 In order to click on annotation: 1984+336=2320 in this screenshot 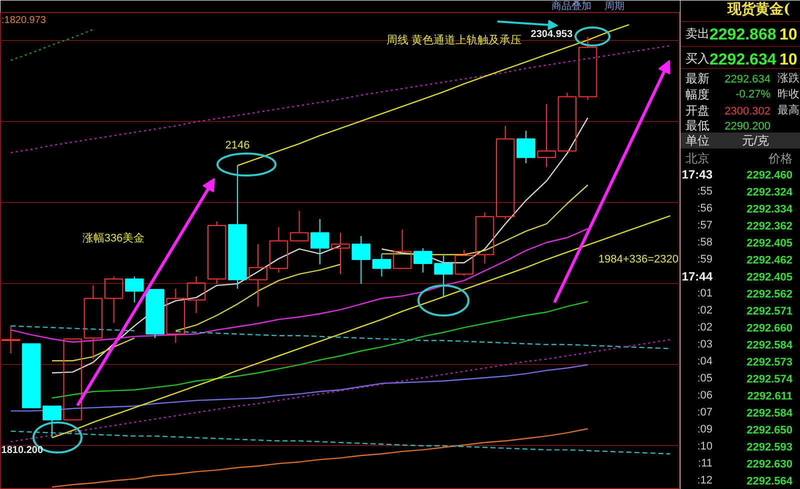, I will do `click(638, 260)`.